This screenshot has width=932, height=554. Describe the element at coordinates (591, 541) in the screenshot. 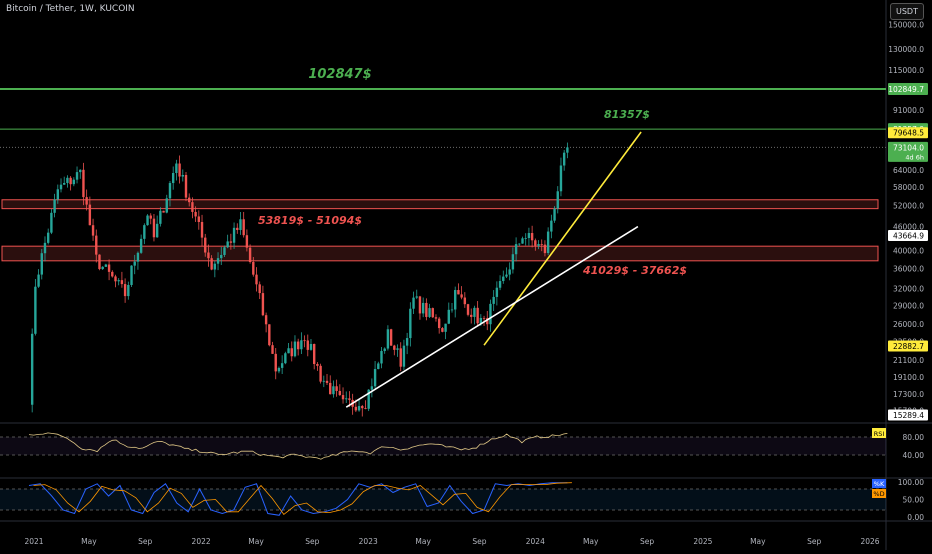

I see `x-tick-label: May` at that location.